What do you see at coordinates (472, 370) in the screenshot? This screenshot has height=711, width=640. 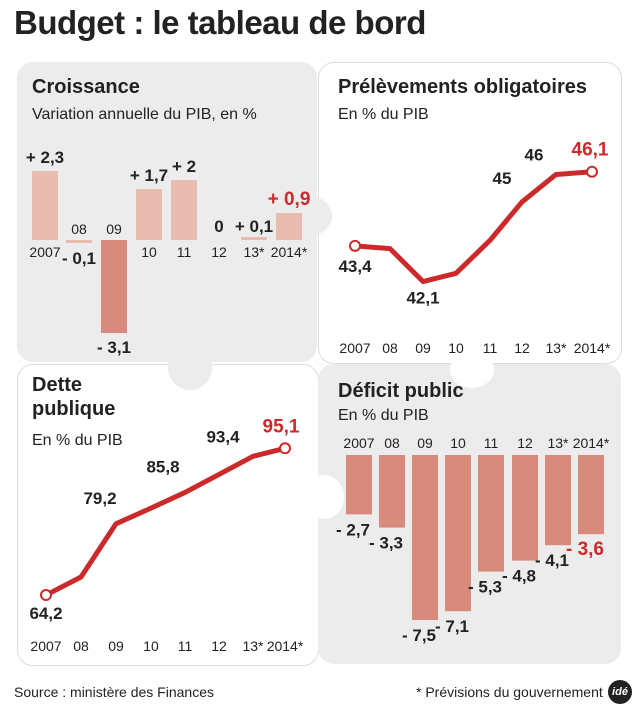 I see `puzzle-knob-top` at bounding box center [472, 370].